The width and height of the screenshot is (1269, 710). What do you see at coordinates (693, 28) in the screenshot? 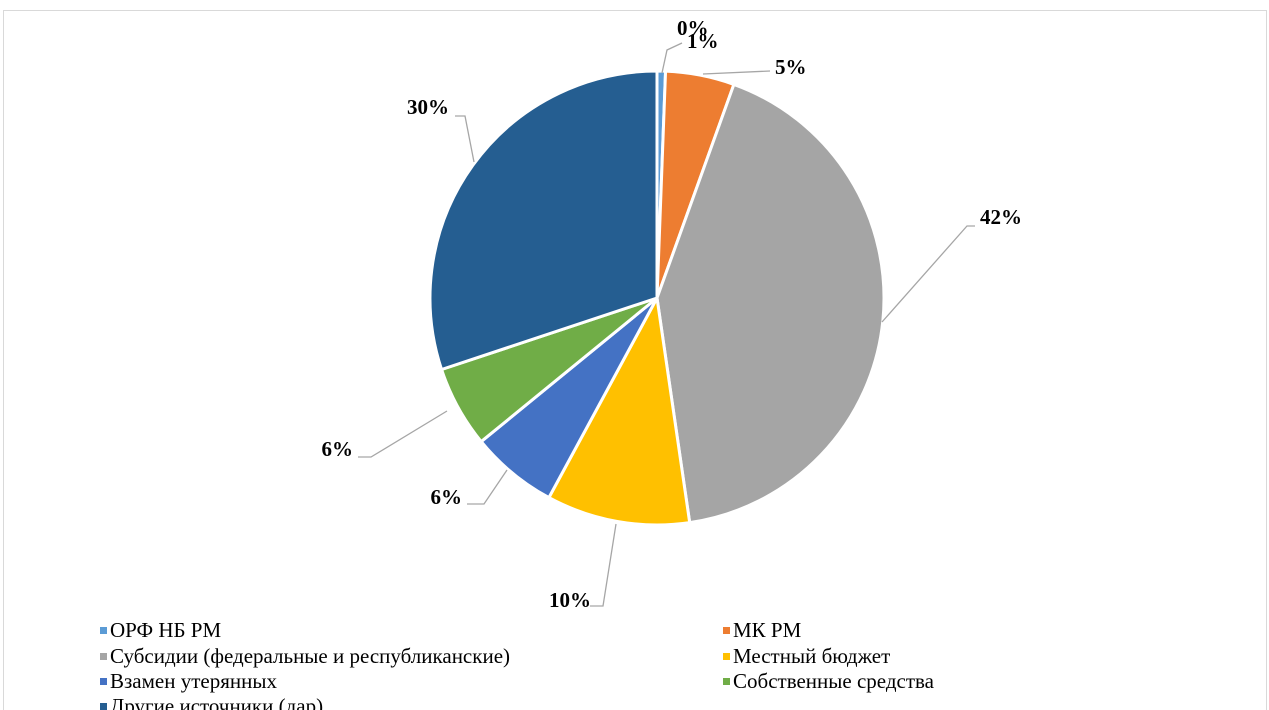
I see `data-label: 0%` at bounding box center [693, 28].